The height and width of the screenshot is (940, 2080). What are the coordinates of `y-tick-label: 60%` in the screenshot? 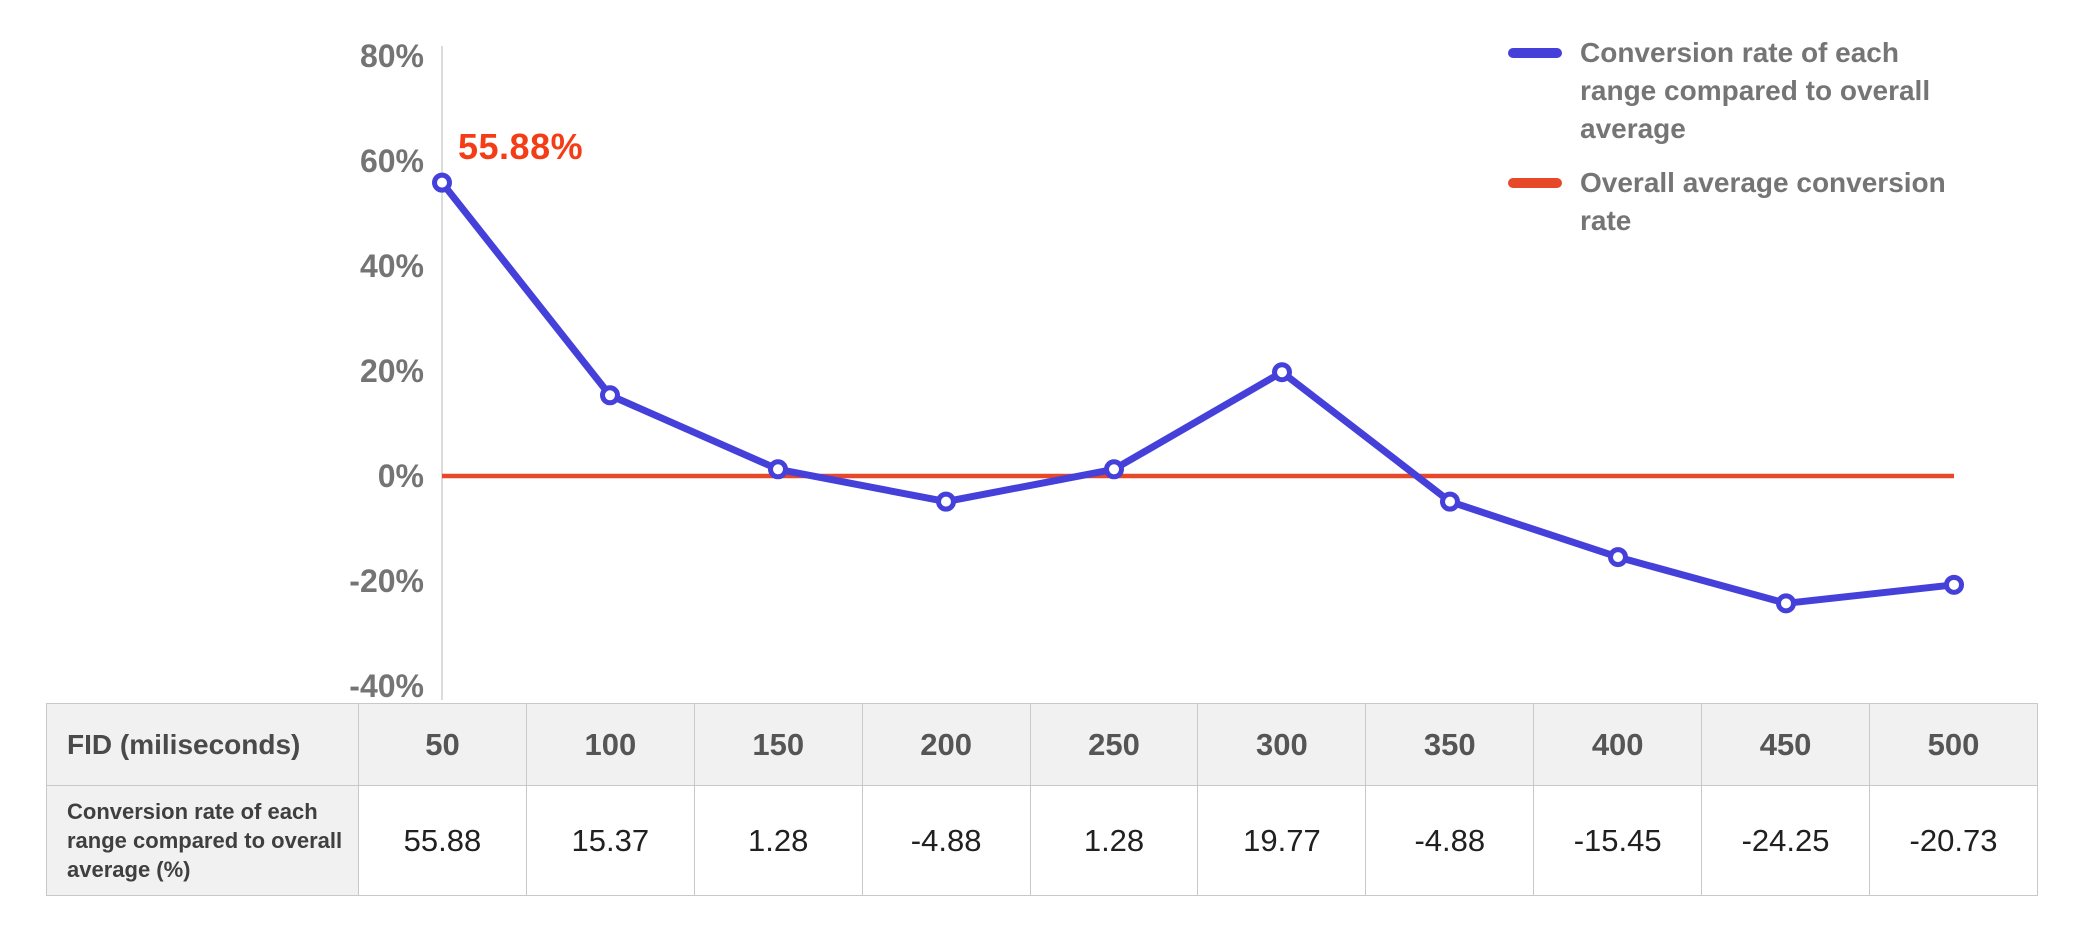 It's located at (392, 161).